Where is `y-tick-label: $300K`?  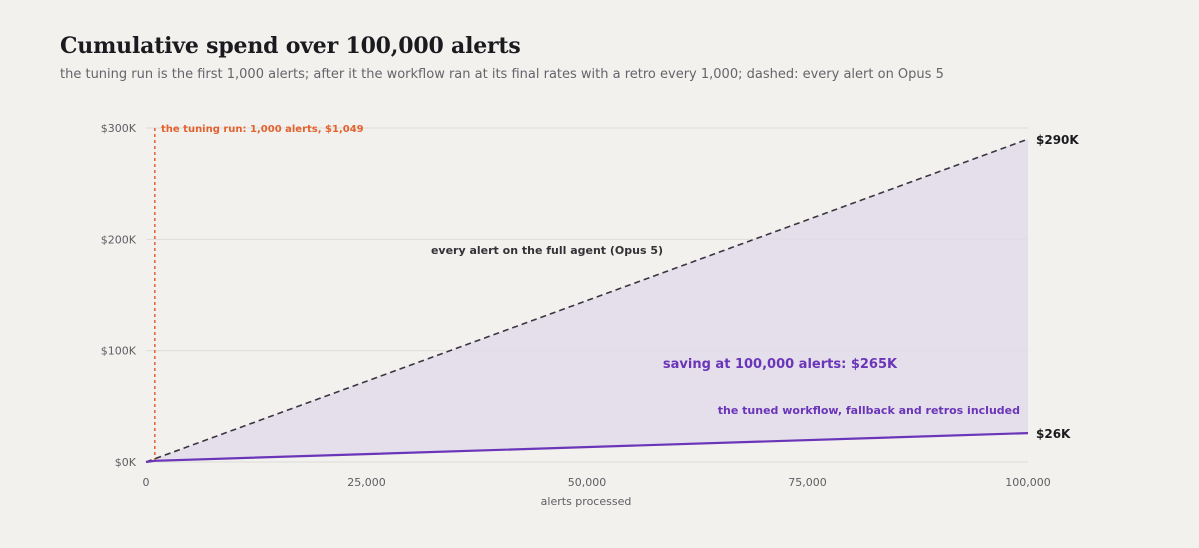
y-tick-label: $300K is located at coordinates (119, 128).